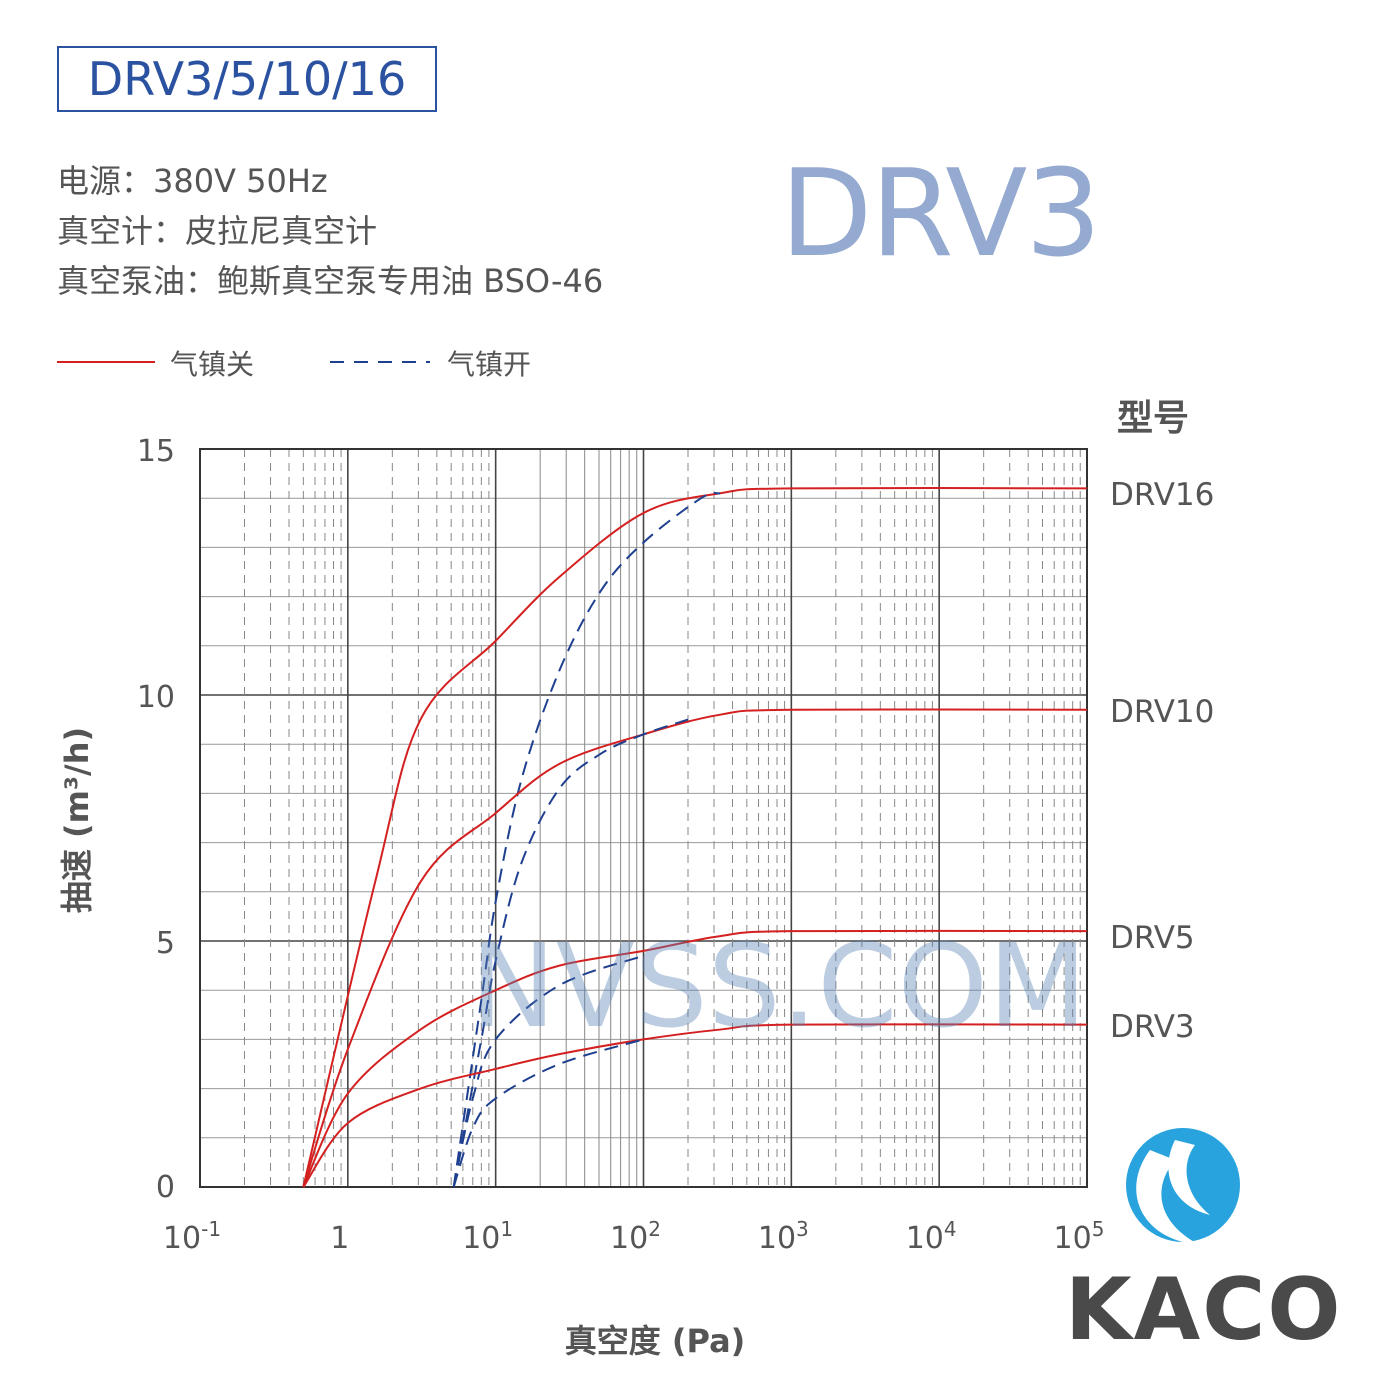 This screenshot has width=1400, height=1400. I want to click on curve-drv5-ballast-on, so click(548, 1071).